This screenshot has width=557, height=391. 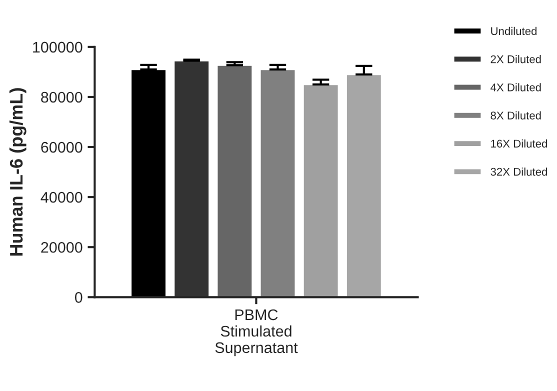 What do you see at coordinates (61, 97) in the screenshot?
I see `y-tick-label: 80000` at bounding box center [61, 97].